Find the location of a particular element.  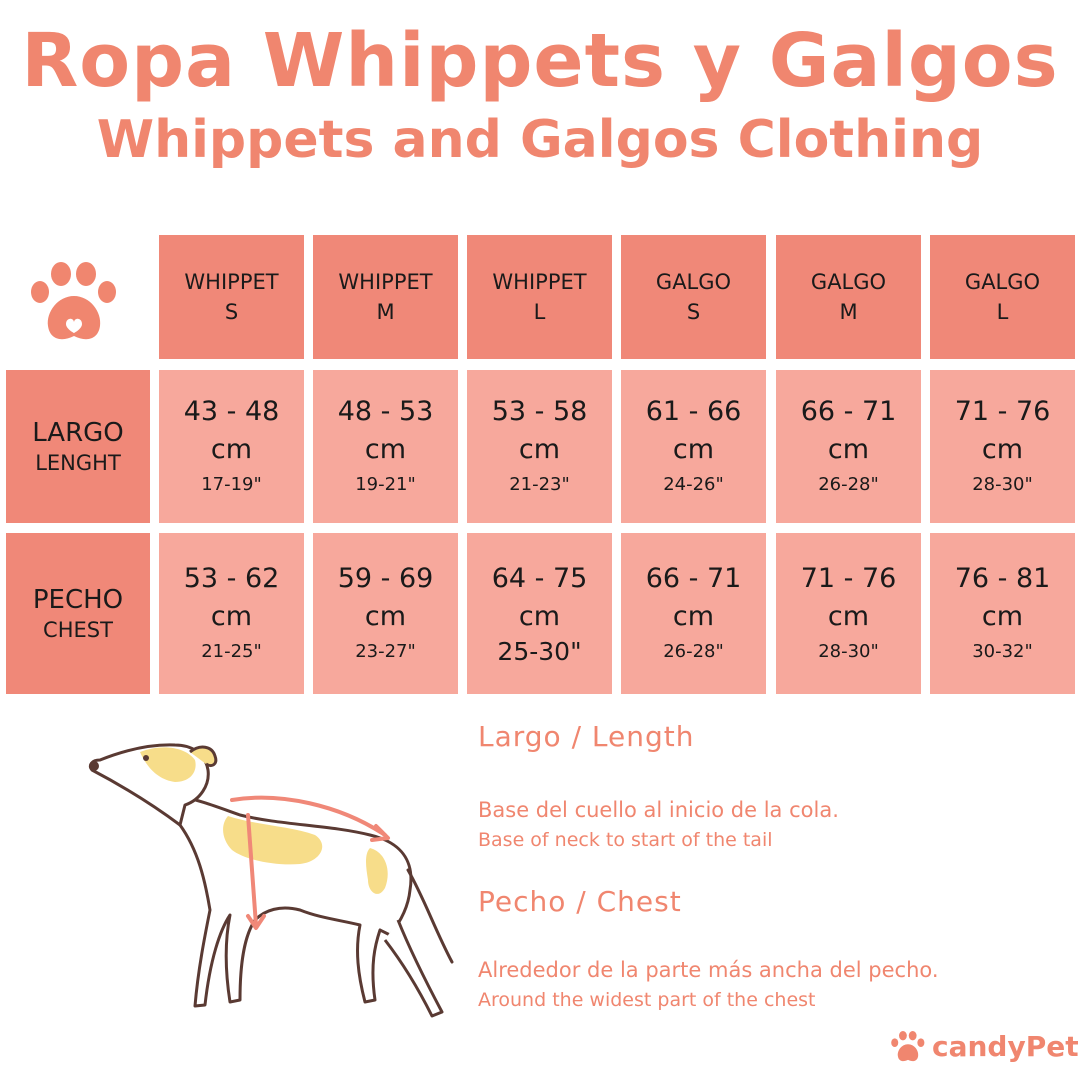

chest-text-en: Around the widest part of the chest is located at coordinates (647, 1000).